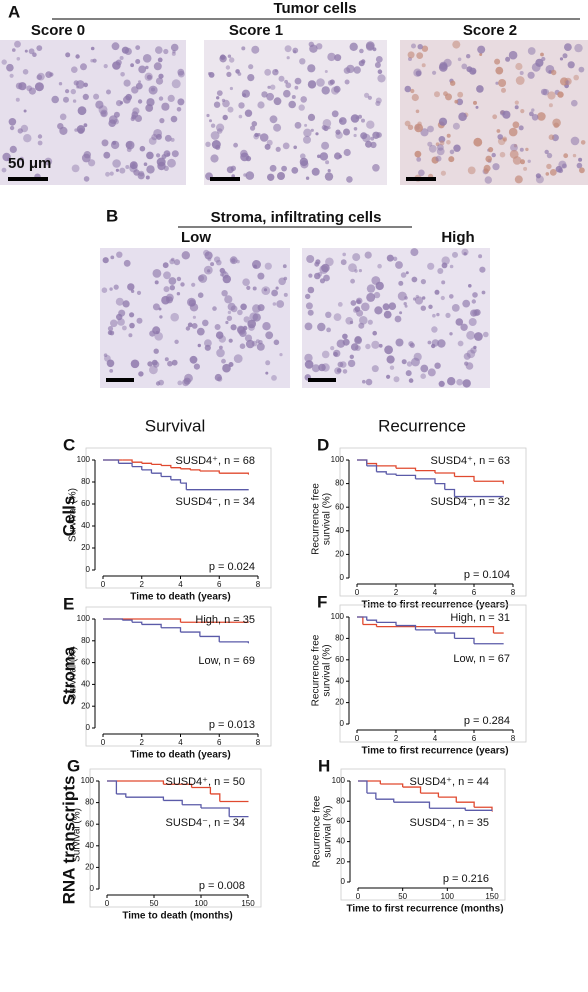 This screenshot has width=588, height=992. Describe the element at coordinates (92, 888) in the screenshot. I see `y-tick-label: 0` at that location.